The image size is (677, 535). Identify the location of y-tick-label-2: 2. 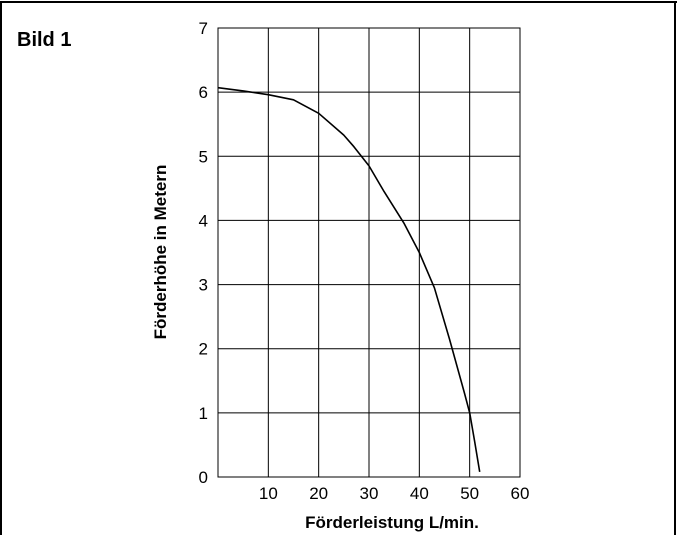
(203, 349).